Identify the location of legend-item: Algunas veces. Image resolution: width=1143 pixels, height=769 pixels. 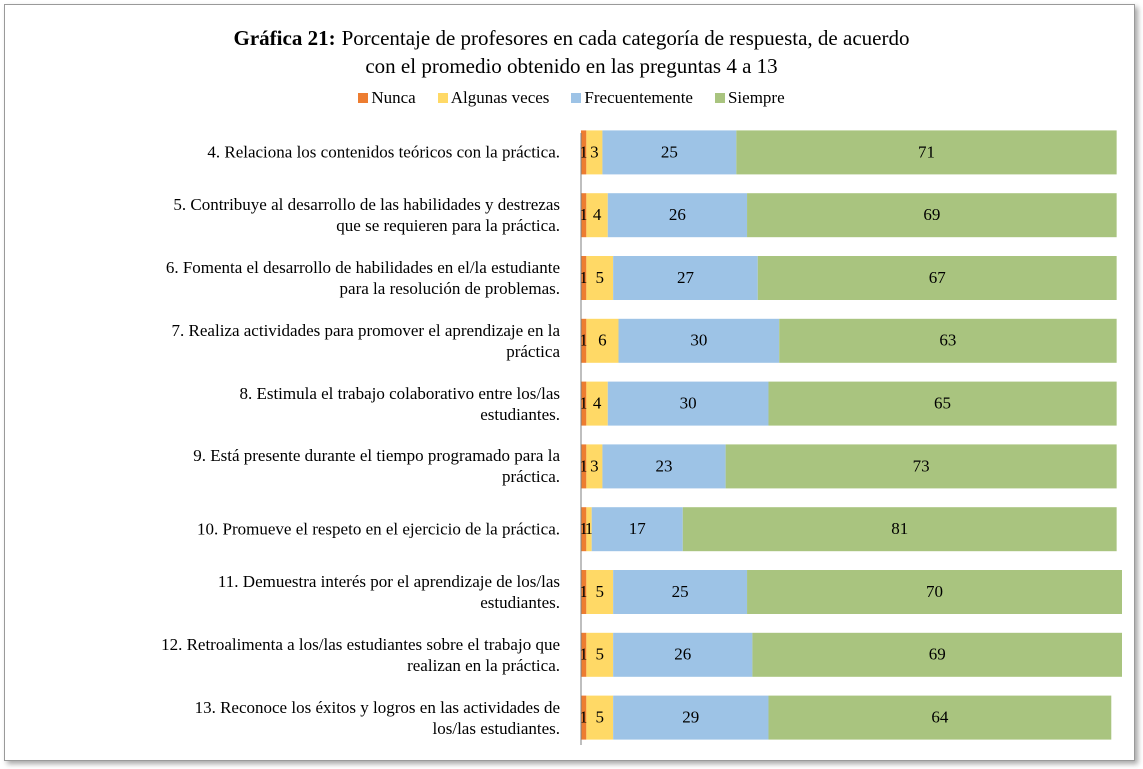
(493, 98).